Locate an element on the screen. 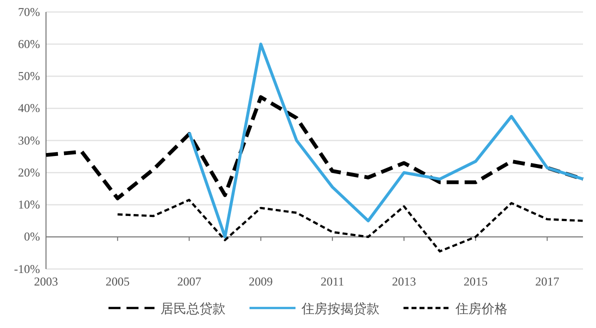 This screenshot has height=328, width=596. y-tick-label: 20% is located at coordinates (29, 172).